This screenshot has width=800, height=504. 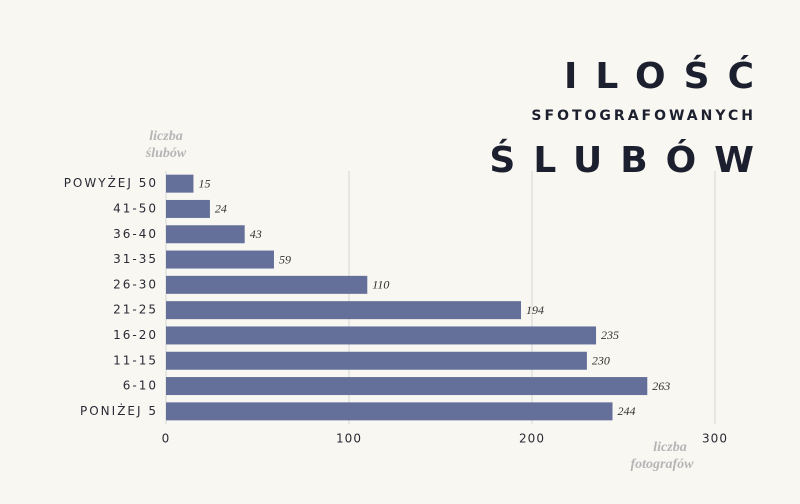 What do you see at coordinates (668, 76) in the screenshot?
I see `chart-title: ILOŚĆ` at bounding box center [668, 76].